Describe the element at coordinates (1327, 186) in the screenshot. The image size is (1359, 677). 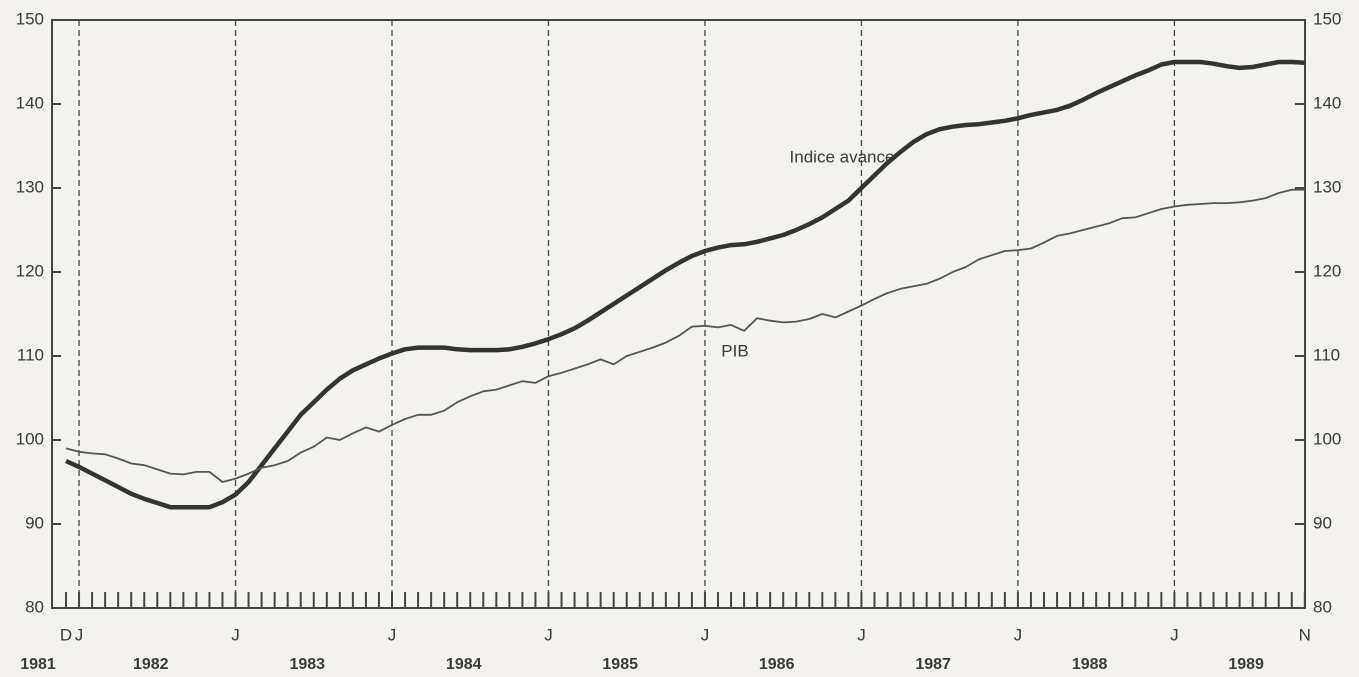
I see `y2-tick-label: 130` at that location.